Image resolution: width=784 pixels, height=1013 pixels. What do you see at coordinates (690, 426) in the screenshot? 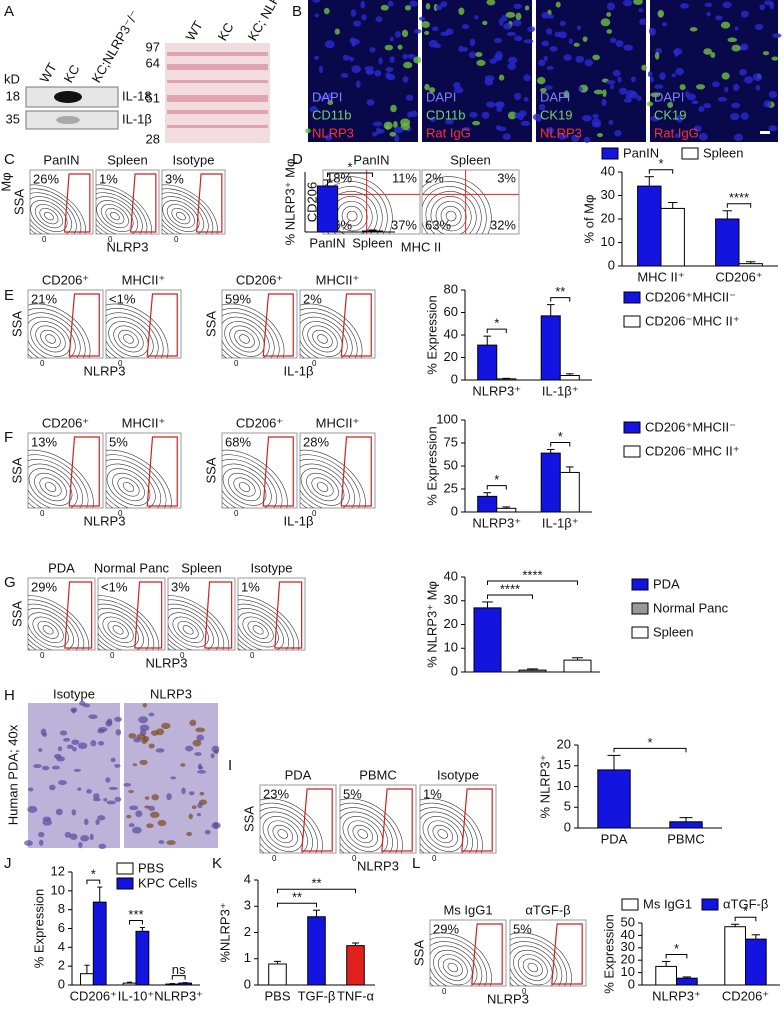
I see `legend-label: CD206⁺MHCII⁻` at bounding box center [690, 426].